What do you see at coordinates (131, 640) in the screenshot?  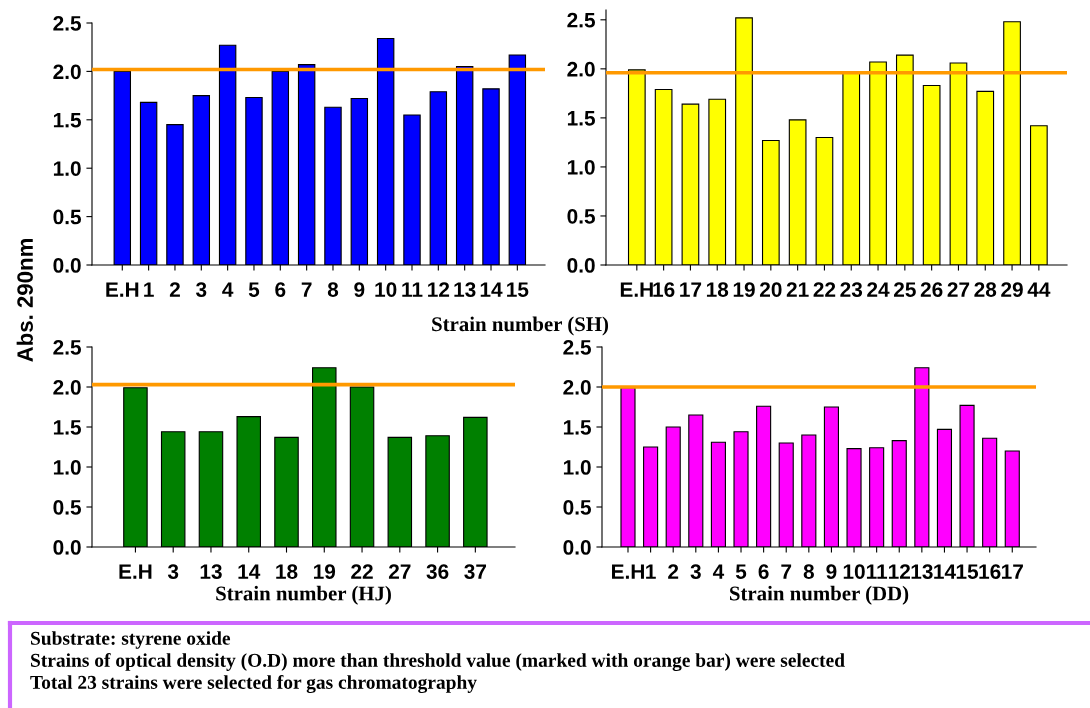 I see `text: Substrate: styrene oxide` at bounding box center [131, 640].